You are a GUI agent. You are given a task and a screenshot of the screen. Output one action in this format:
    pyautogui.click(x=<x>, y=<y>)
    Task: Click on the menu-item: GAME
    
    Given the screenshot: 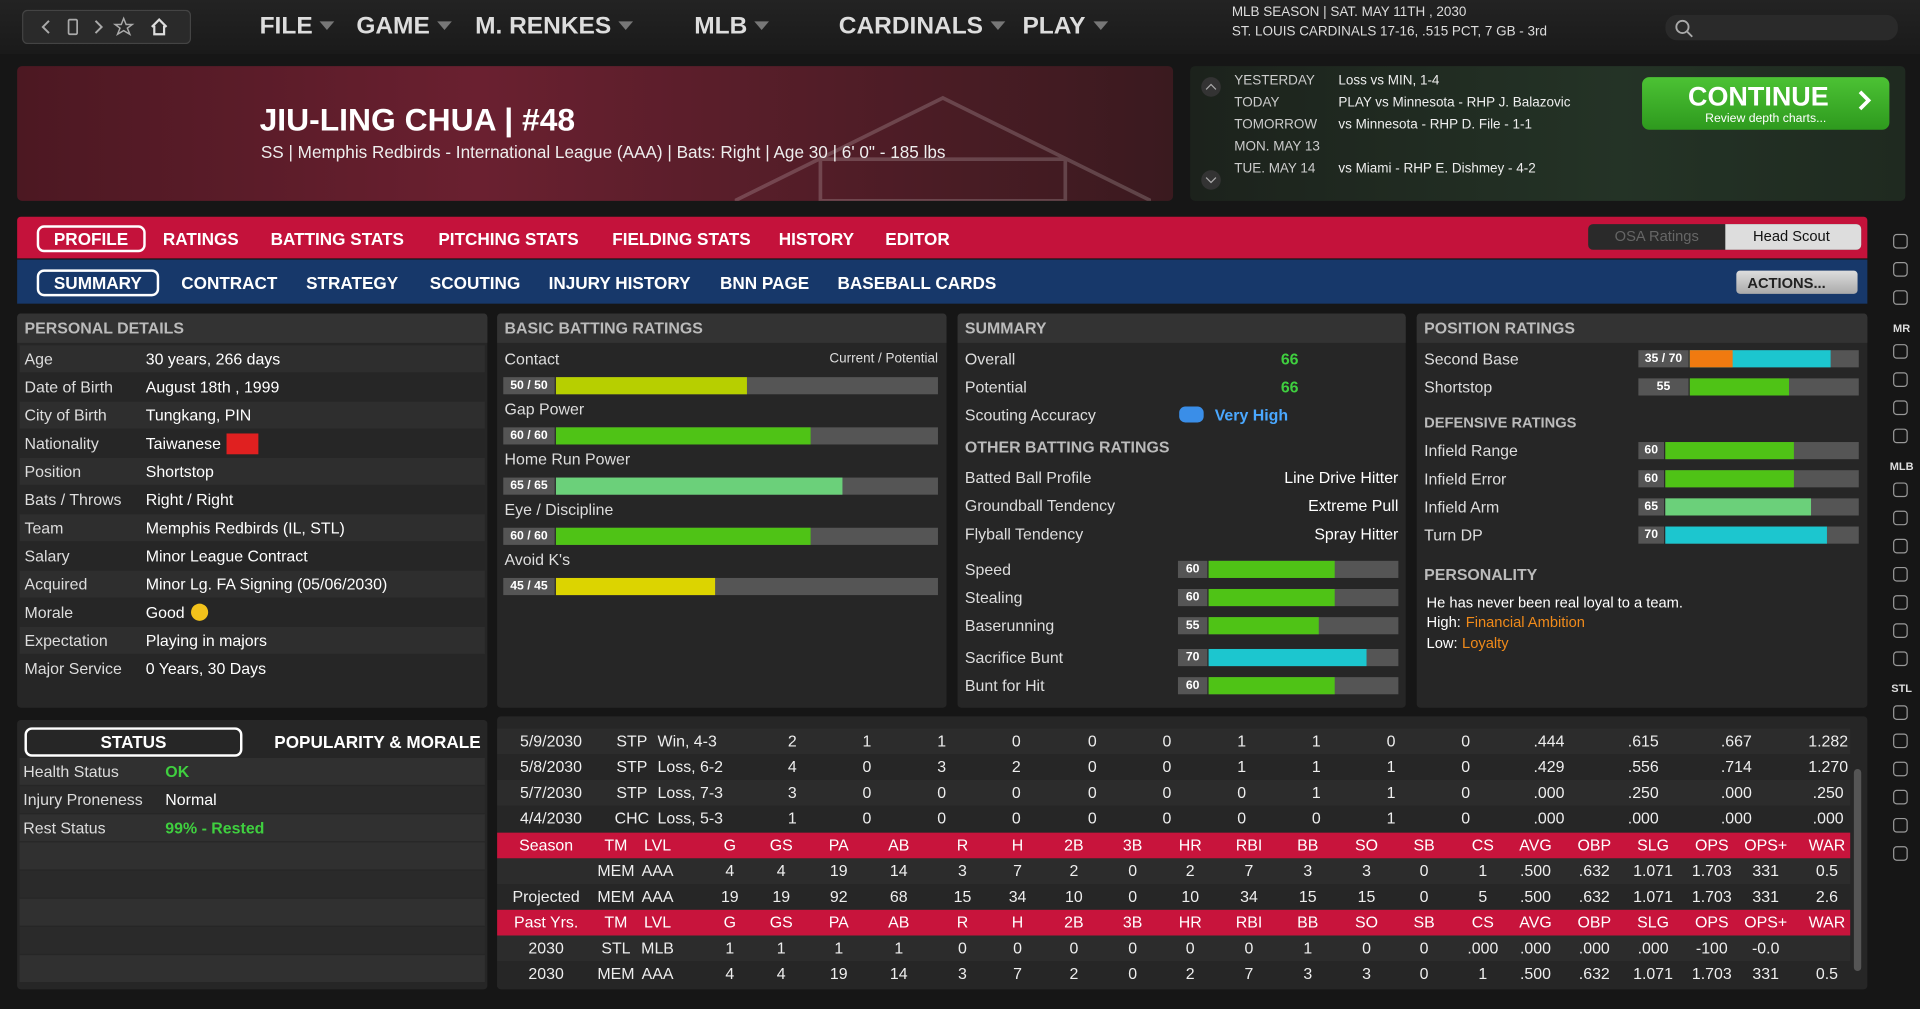 What is the action you would take?
    pyautogui.click(x=404, y=27)
    